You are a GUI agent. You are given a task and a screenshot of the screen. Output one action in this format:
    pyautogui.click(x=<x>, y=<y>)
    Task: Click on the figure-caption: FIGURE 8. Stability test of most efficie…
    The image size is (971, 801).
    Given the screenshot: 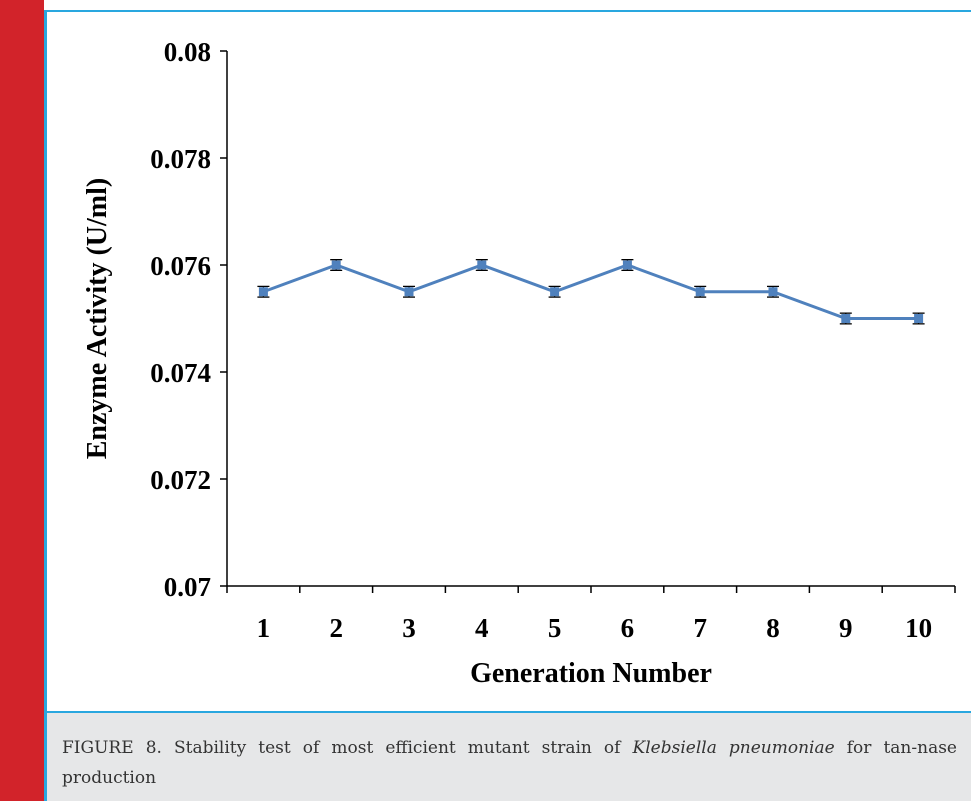 What is the action you would take?
    pyautogui.click(x=509, y=756)
    